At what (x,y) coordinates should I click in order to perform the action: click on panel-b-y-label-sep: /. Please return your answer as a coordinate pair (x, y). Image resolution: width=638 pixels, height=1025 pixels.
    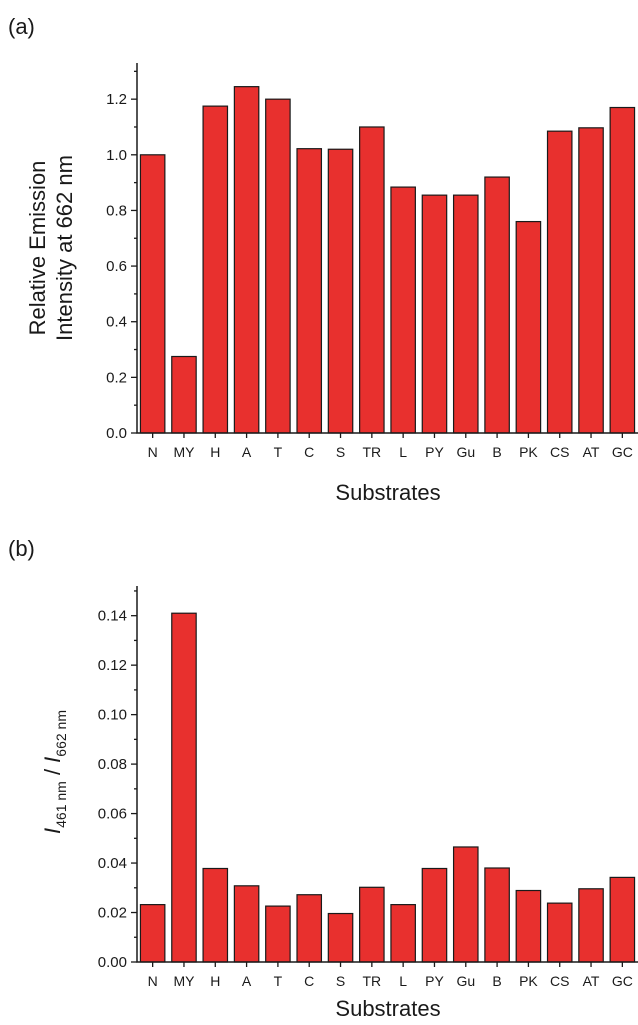
    Looking at the image, I should click on (52, 772).